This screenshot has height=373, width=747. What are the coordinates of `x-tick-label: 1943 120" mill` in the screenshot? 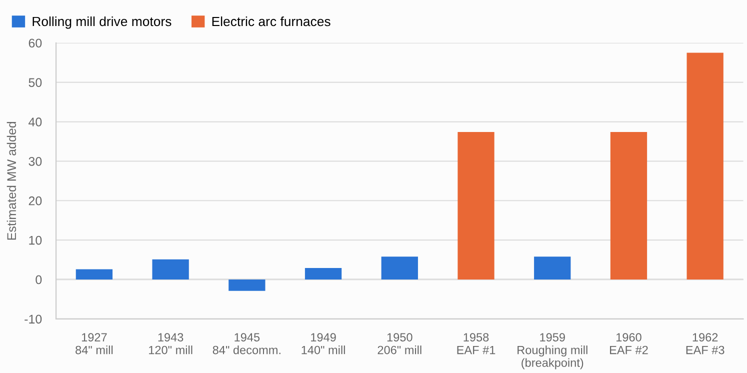 It's located at (170, 343).